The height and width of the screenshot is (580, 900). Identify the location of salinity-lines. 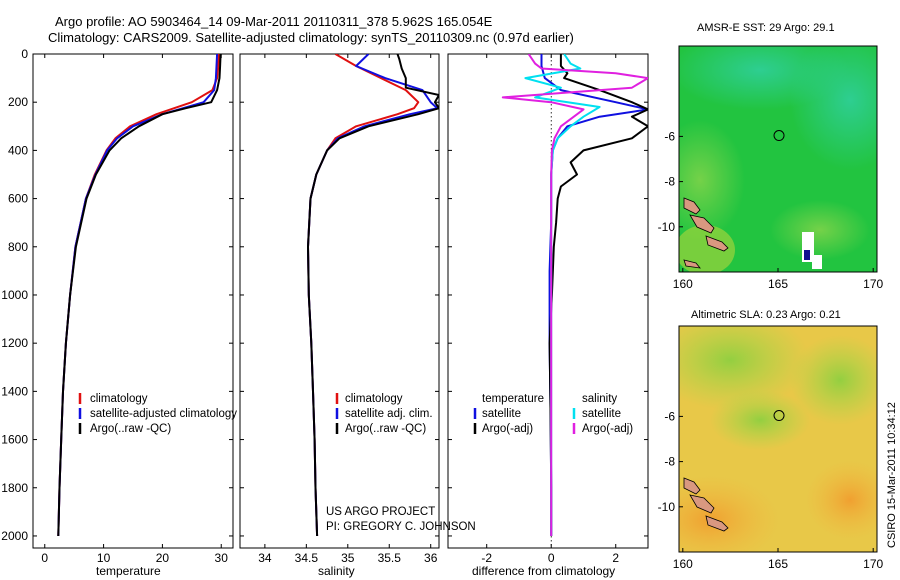
(373, 295).